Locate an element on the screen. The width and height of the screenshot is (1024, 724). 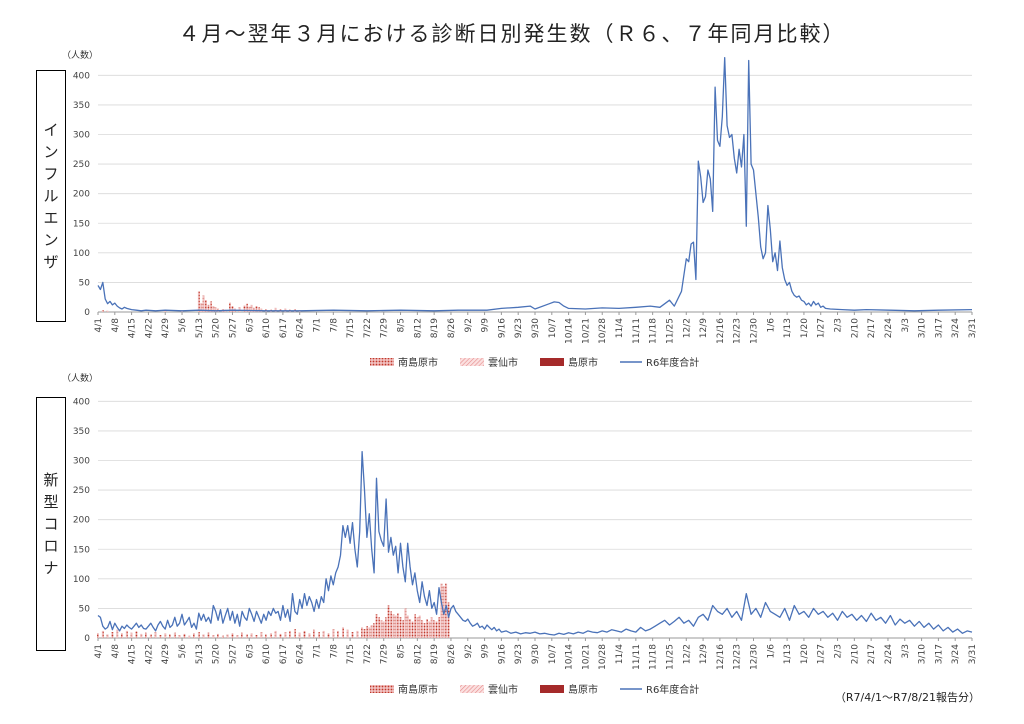
x-tick-label: 9/16 is located at coordinates (502, 328).